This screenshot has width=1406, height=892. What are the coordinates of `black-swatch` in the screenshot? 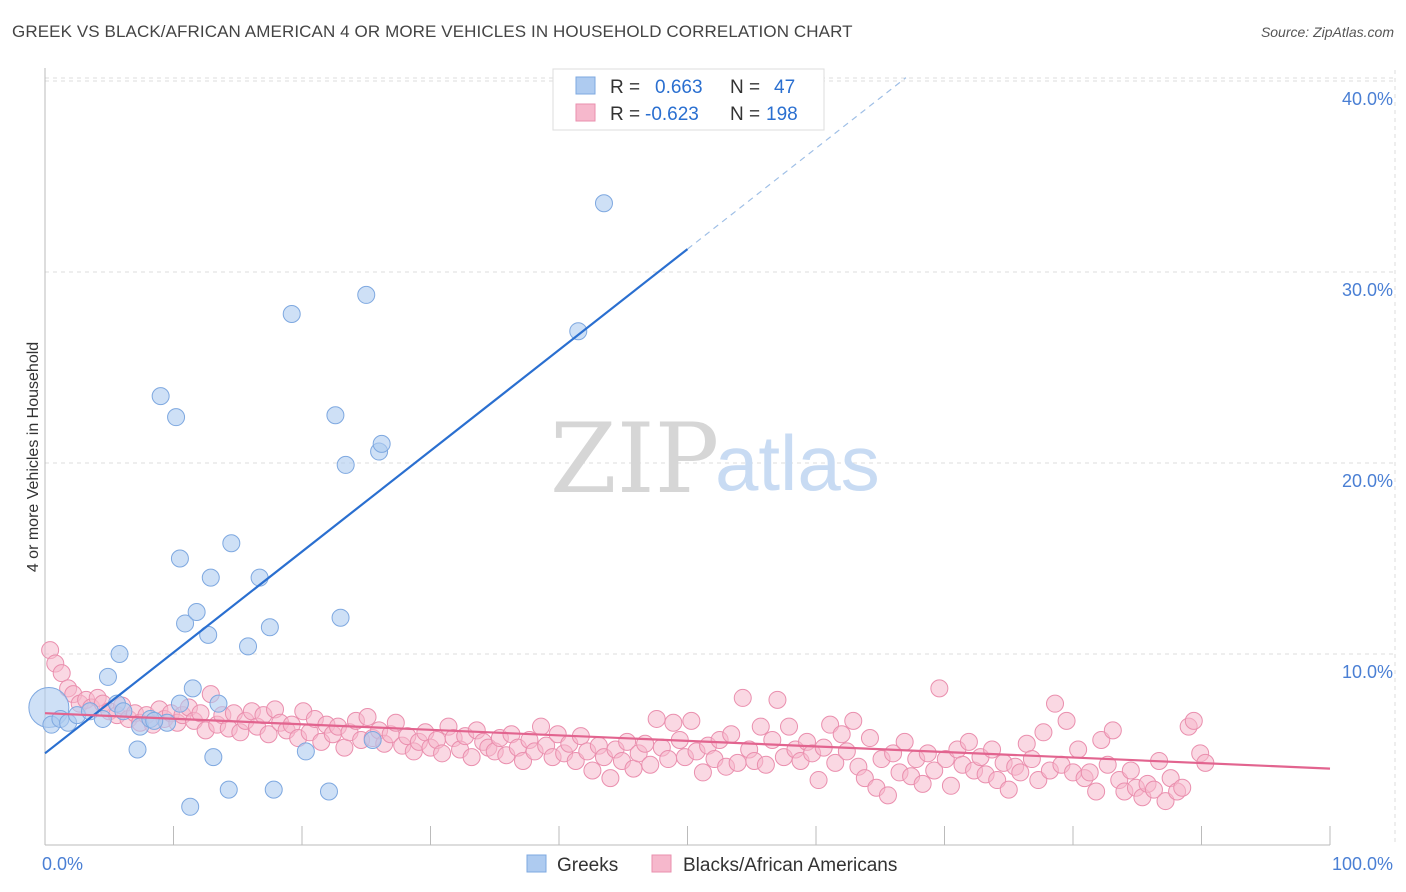 It's located at (585, 112).